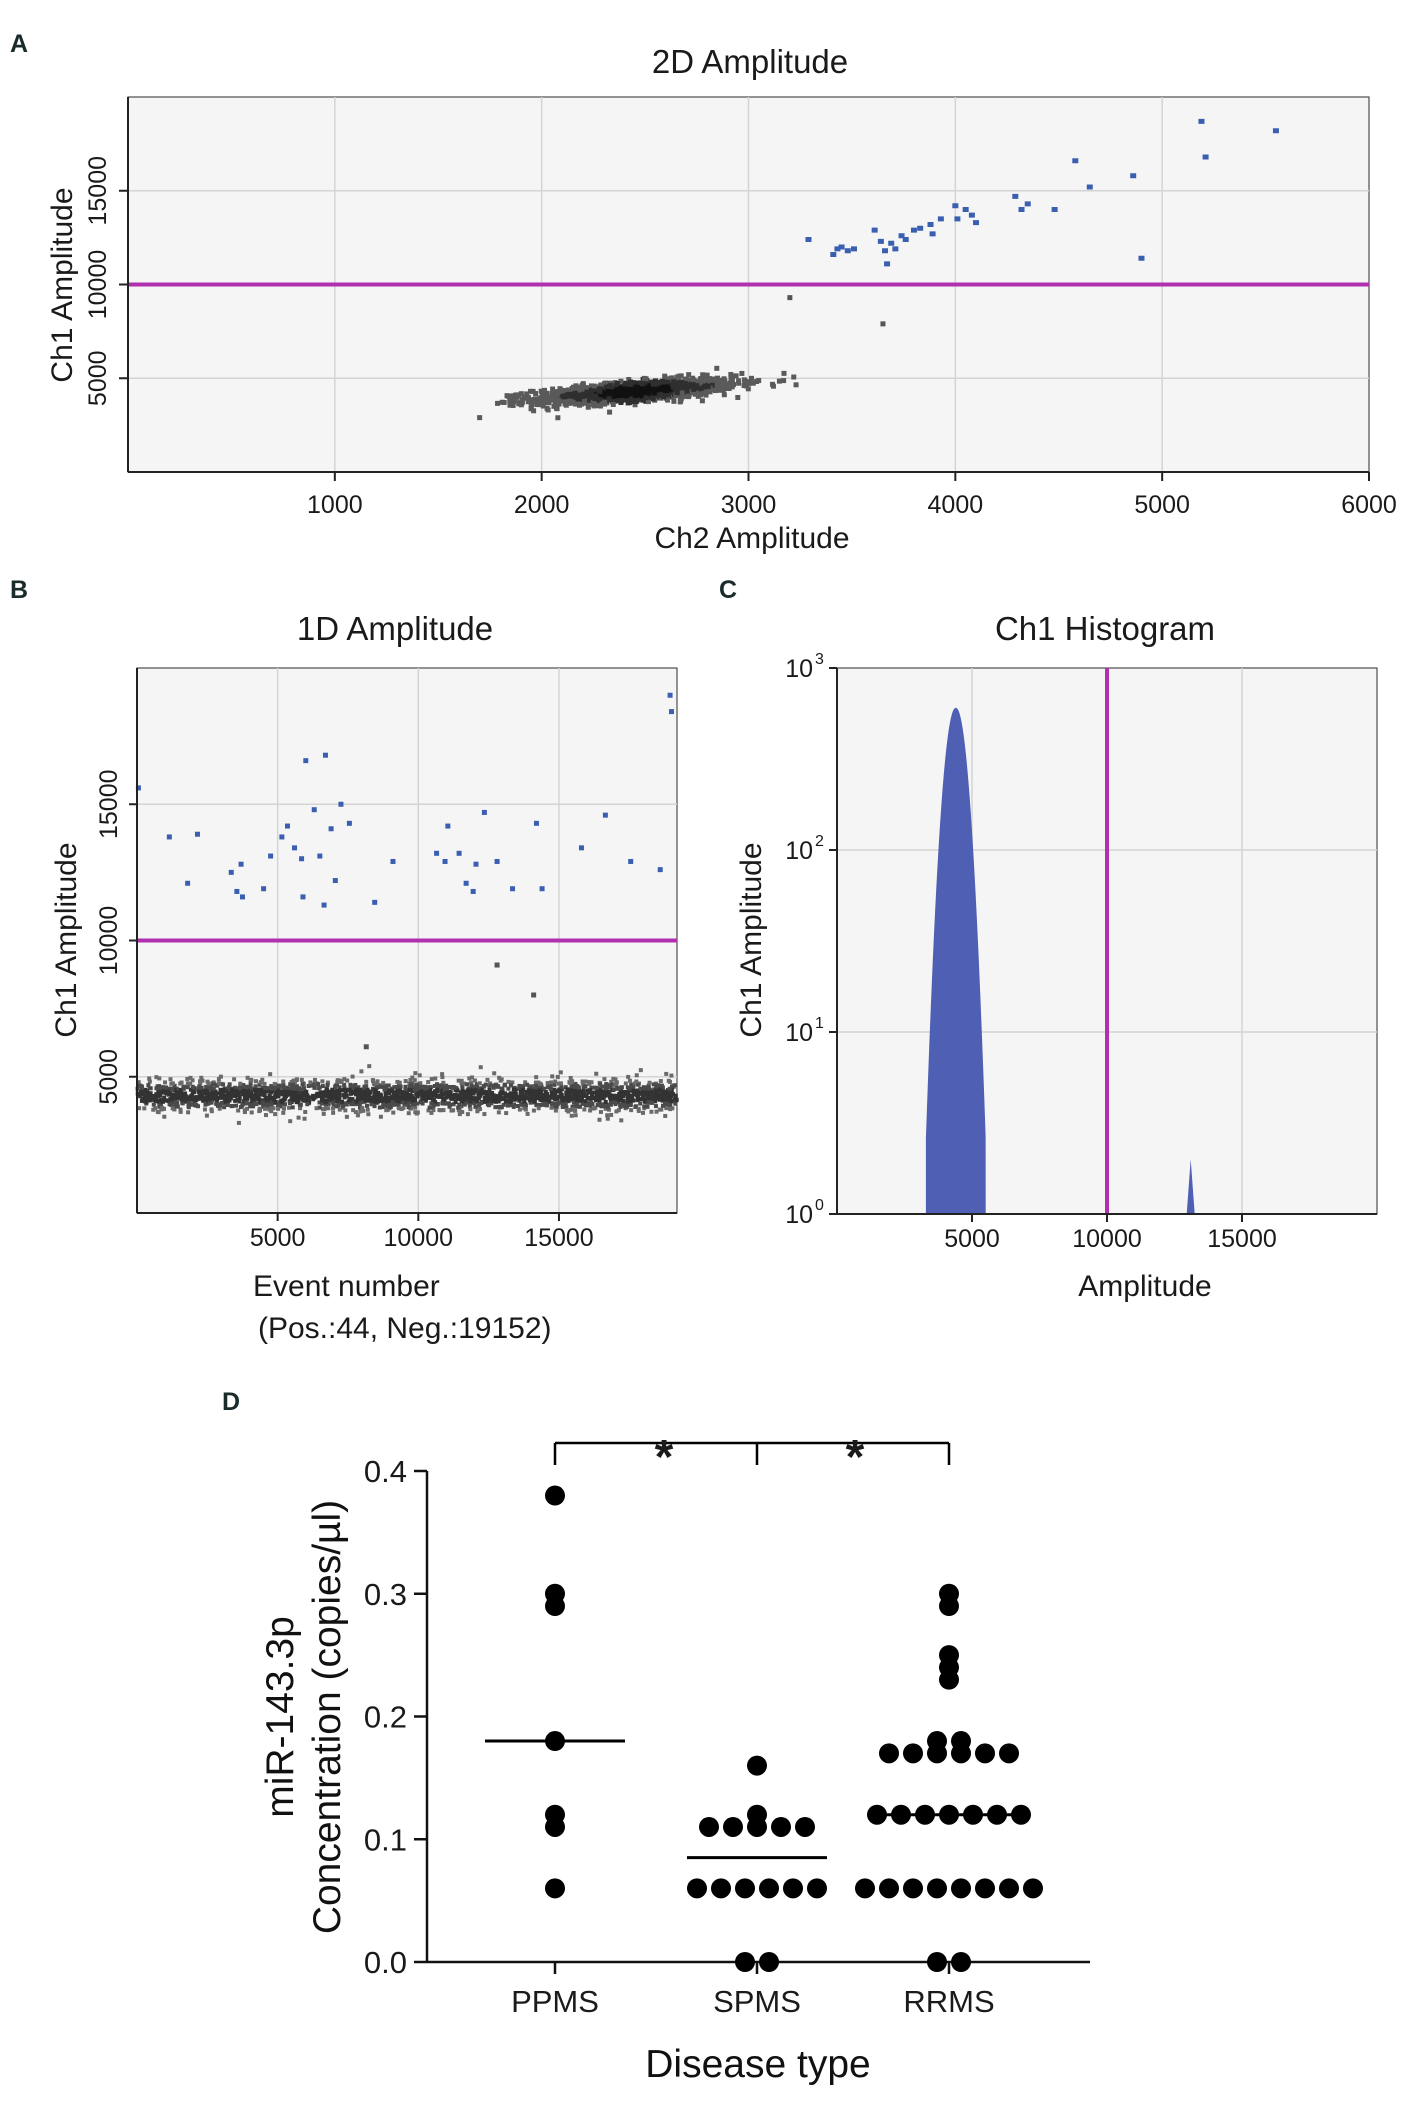 Image resolution: width=1417 pixels, height=2103 pixels. What do you see at coordinates (109, 804) in the screenshot?
I see `panel-b-ytick-label: 15000` at bounding box center [109, 804].